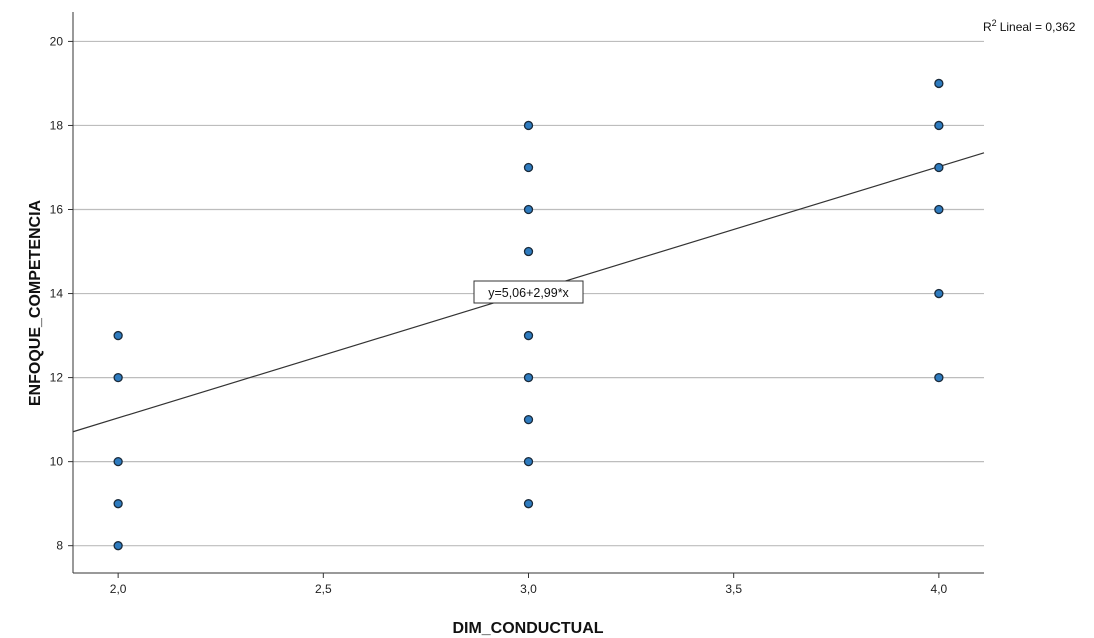 This screenshot has width=1094, height=638. What do you see at coordinates (527, 628) in the screenshot?
I see `x-axis-title: DIM_CONDUCTUAL` at bounding box center [527, 628].